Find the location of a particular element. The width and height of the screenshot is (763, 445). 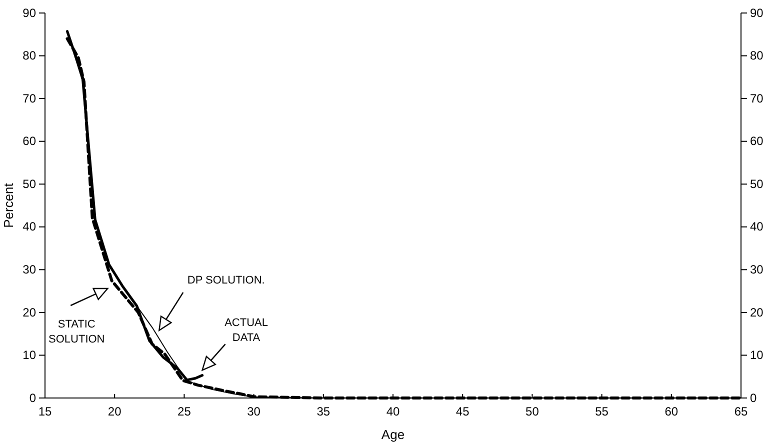

y-tick-label: 30 is located at coordinates (29, 269).